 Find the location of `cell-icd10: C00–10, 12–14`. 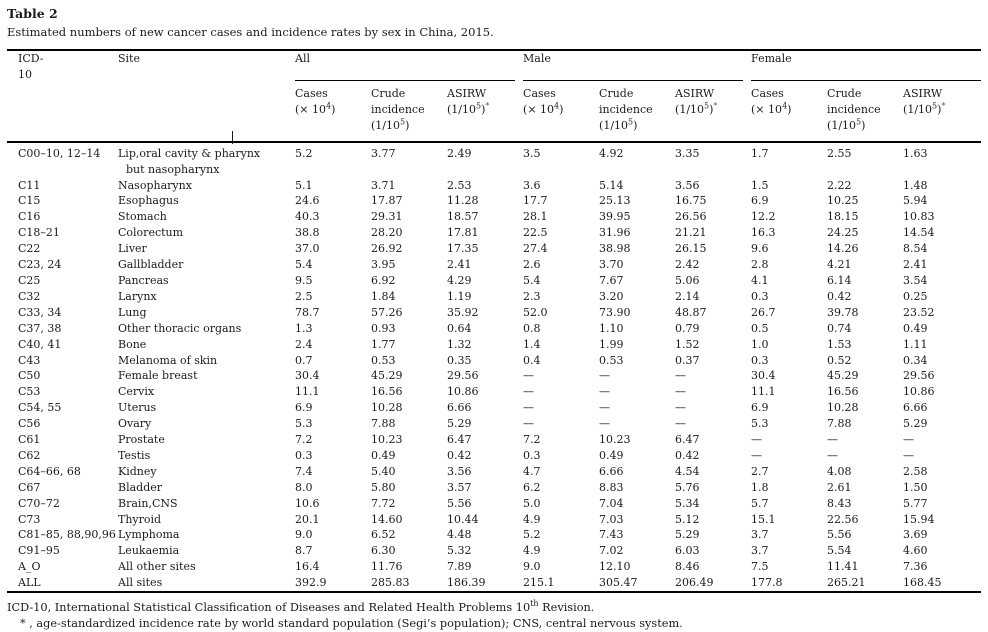

cell-icd10: C00–10, 12–14 is located at coordinates (62, 159).